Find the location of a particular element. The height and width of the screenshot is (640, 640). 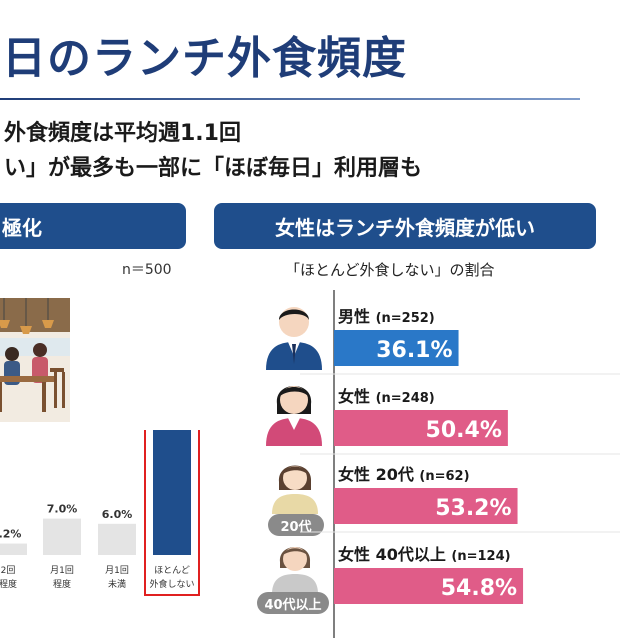

subtitle-line-1: 外食頻度は平均週1.1回 is located at coordinates (122, 133).